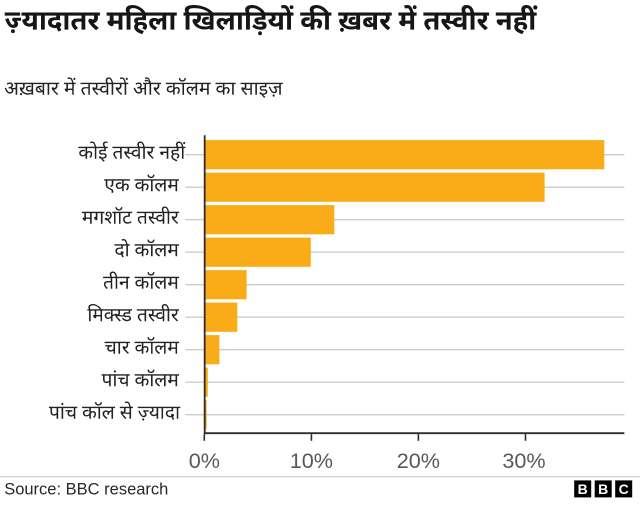 The height and width of the screenshot is (505, 640). I want to click on svg-text: 30%, so click(523, 460).